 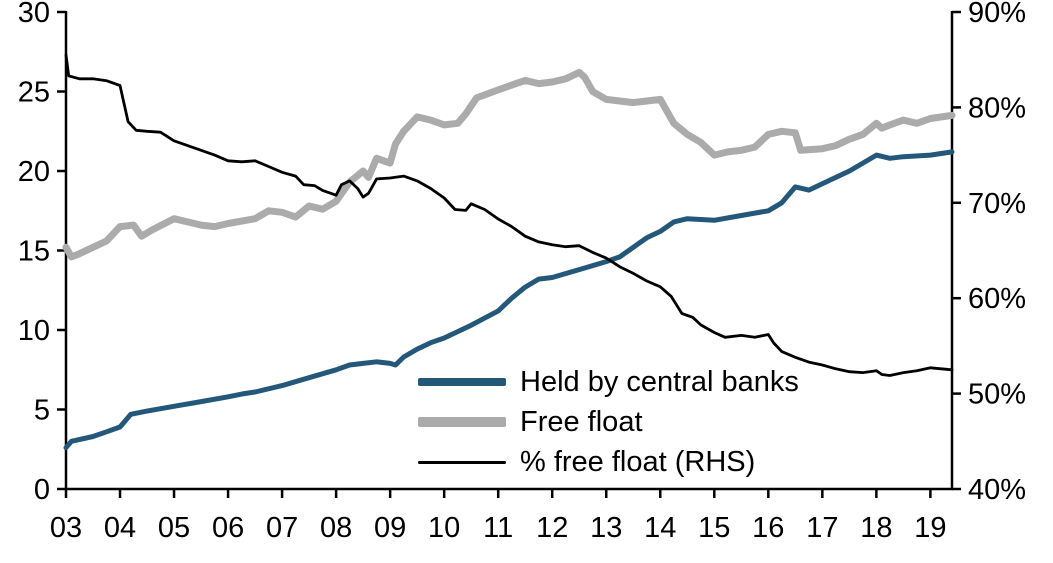 I want to click on left-axis-tick-label: 15, so click(x=34, y=252).